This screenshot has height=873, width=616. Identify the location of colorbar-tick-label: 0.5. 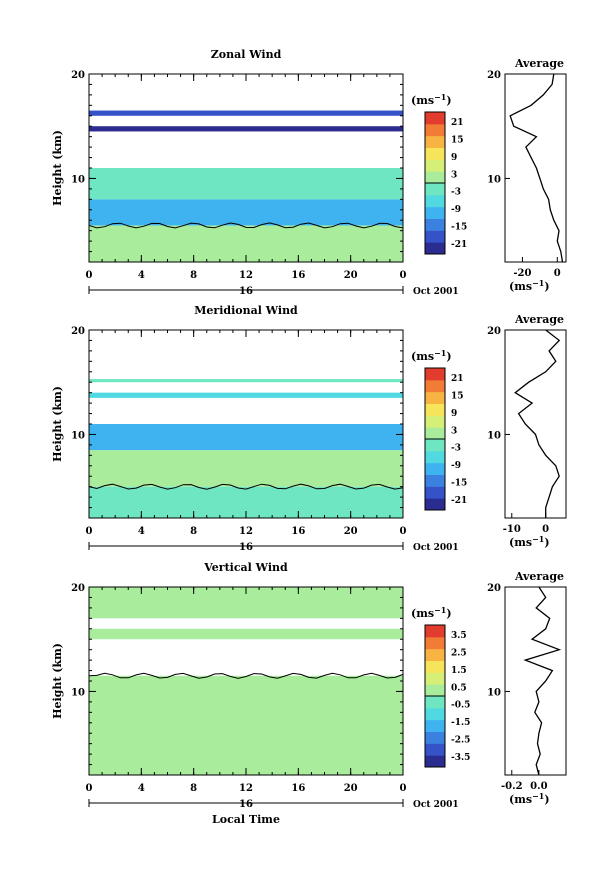
(459, 688).